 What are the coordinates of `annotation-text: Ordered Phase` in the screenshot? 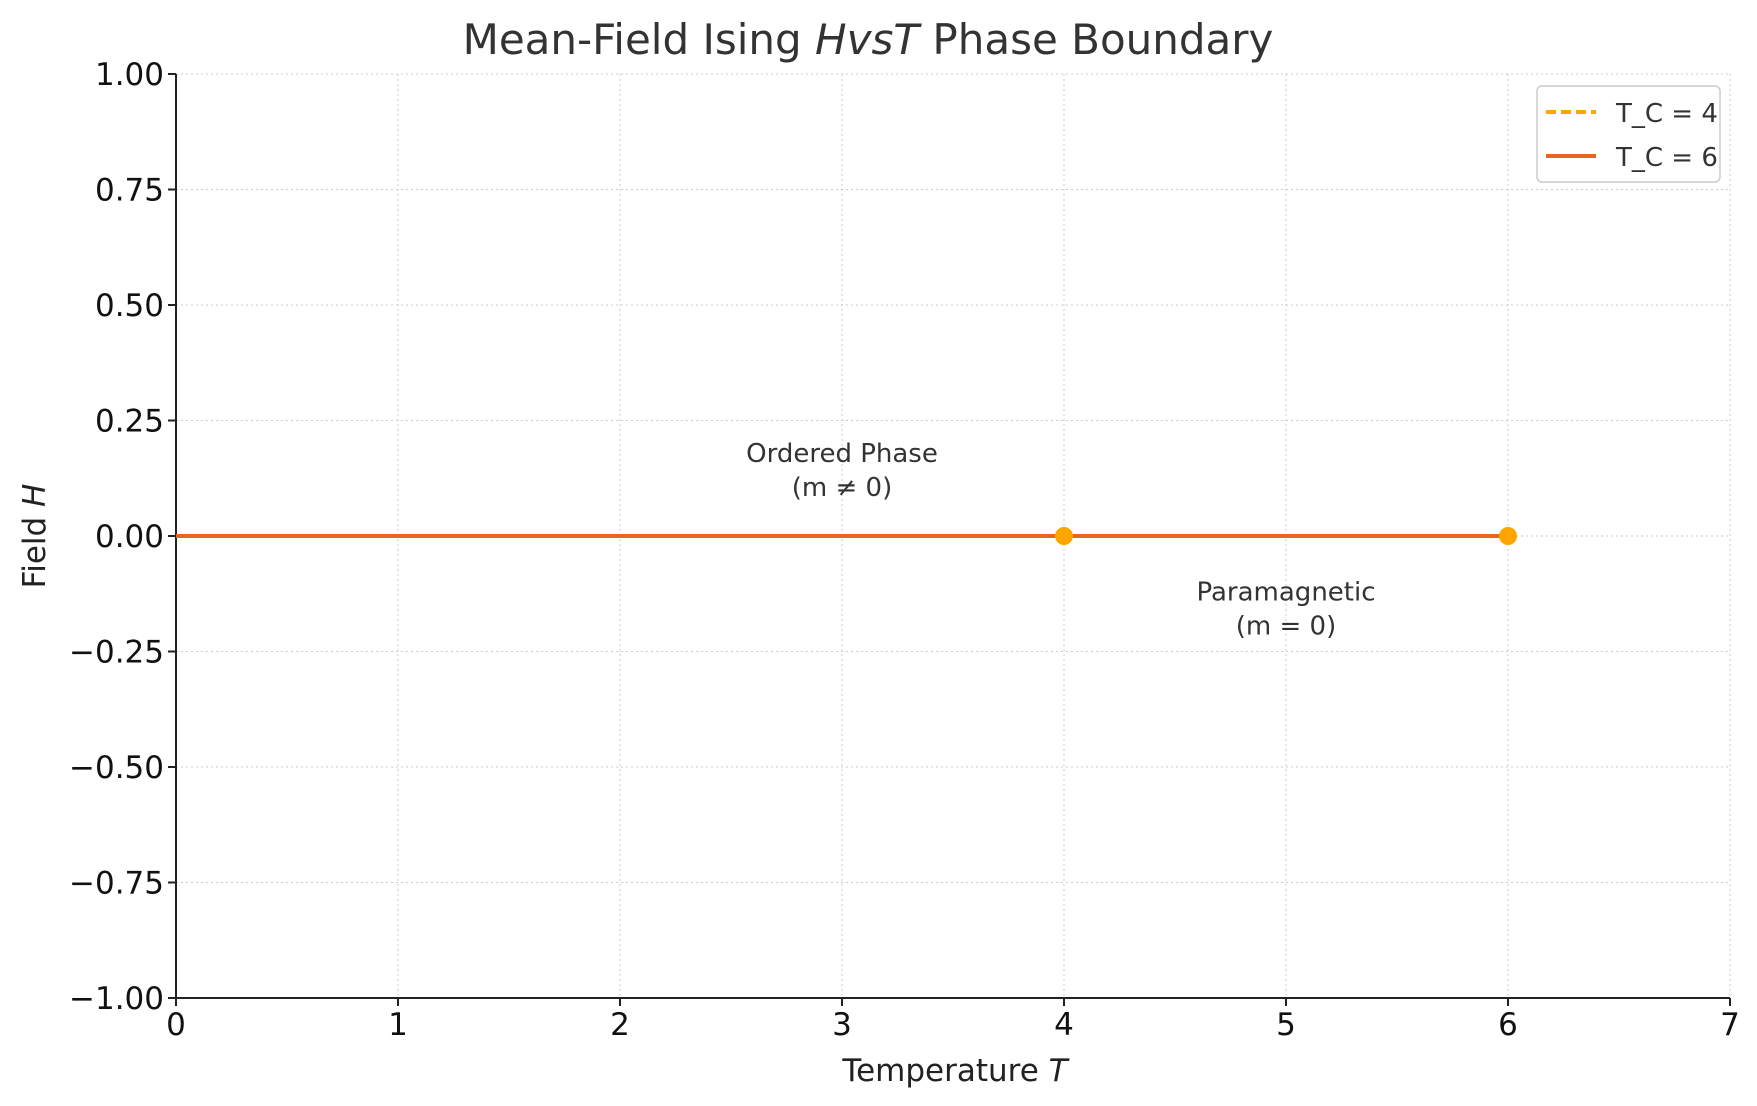 It's located at (842, 454).